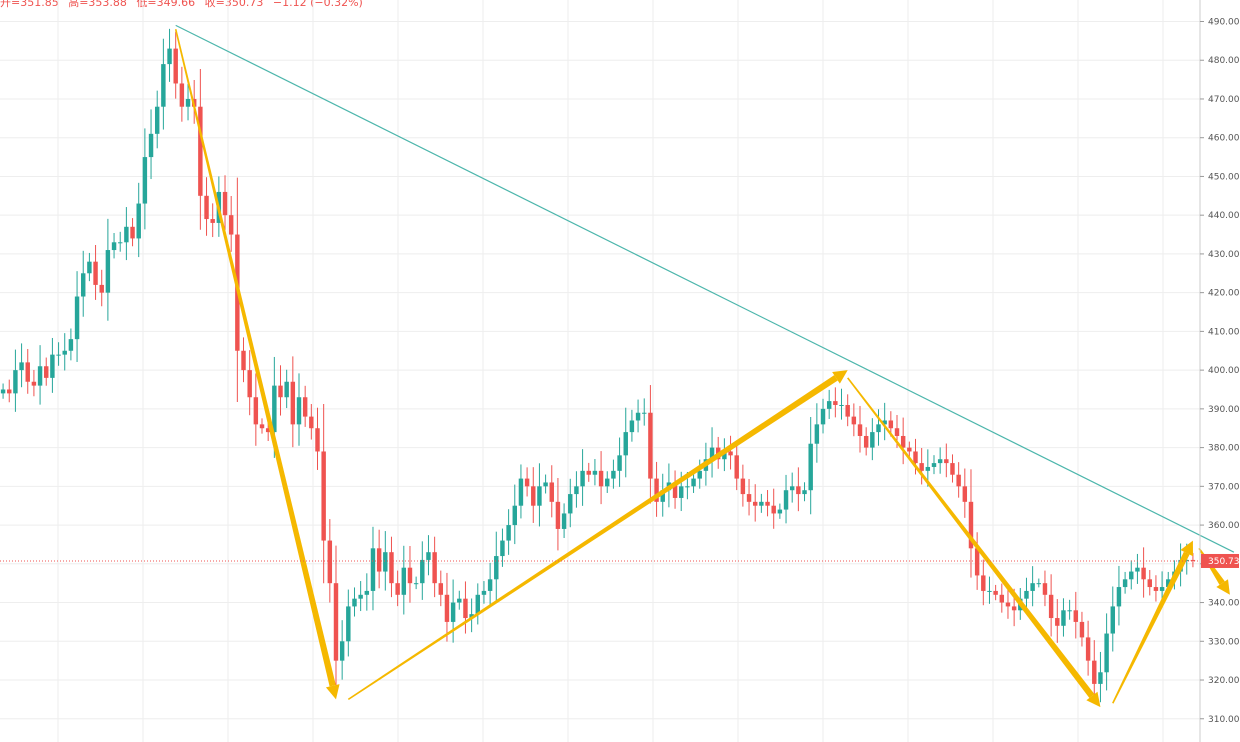  Describe the element at coordinates (1224, 681) in the screenshot. I see `y-tick-label: 320.00` at that location.